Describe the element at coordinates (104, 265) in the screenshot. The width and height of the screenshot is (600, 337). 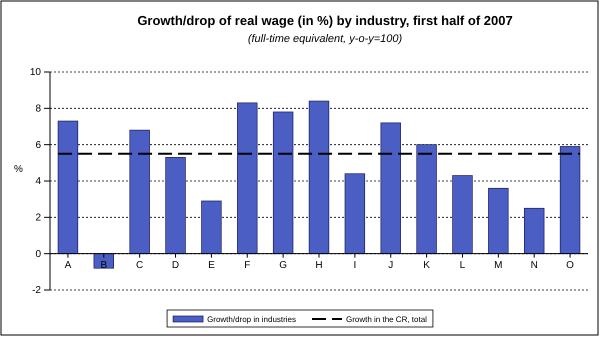
I see `x-tick-label: B` at that location.